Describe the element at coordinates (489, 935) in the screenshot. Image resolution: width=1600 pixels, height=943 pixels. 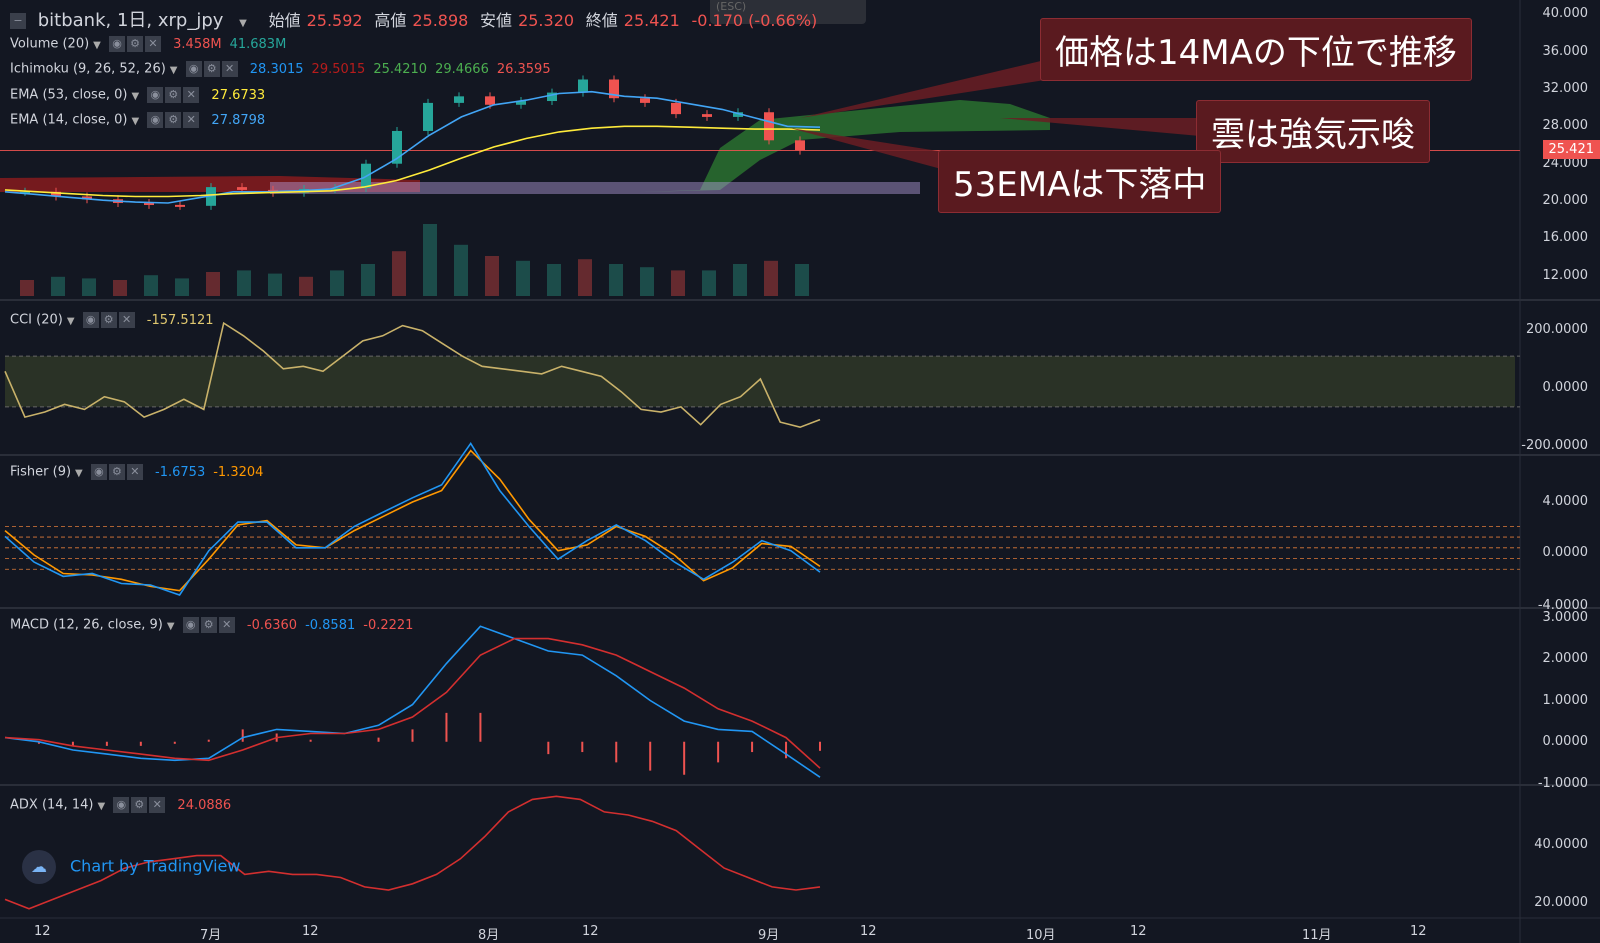
I see `time-tick: 8月` at that location.